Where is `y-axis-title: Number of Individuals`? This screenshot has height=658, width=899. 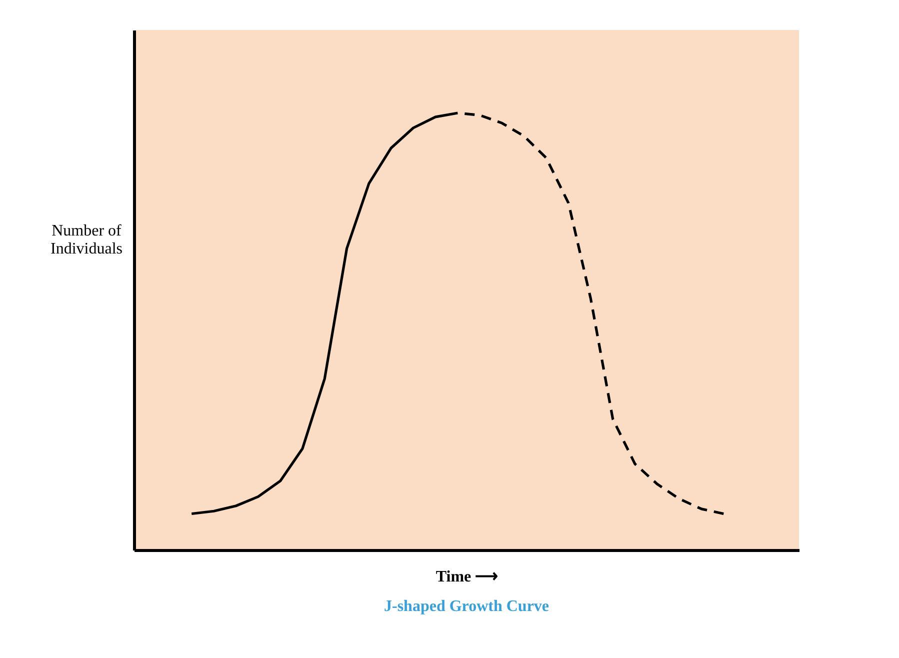
y-axis-title: Number of Individuals is located at coordinates (86, 240).